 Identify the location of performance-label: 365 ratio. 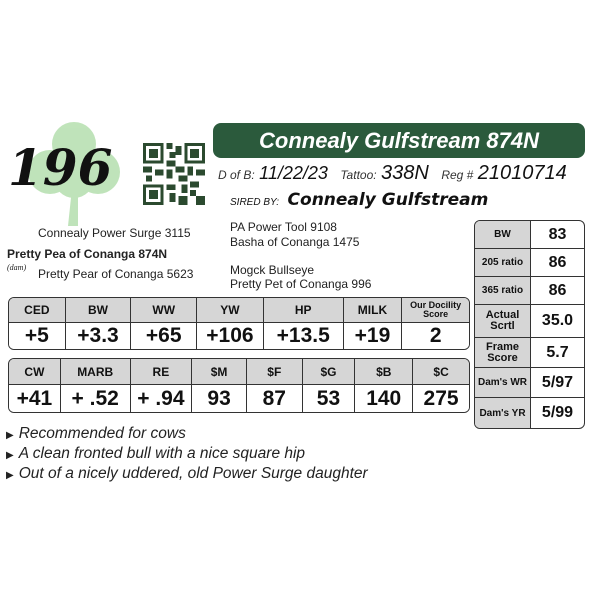
(503, 291).